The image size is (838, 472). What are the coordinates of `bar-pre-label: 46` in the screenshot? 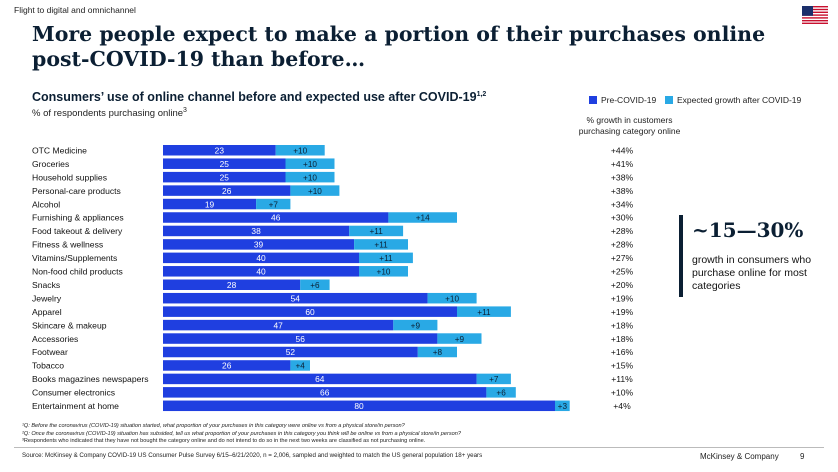 It's located at (276, 218).